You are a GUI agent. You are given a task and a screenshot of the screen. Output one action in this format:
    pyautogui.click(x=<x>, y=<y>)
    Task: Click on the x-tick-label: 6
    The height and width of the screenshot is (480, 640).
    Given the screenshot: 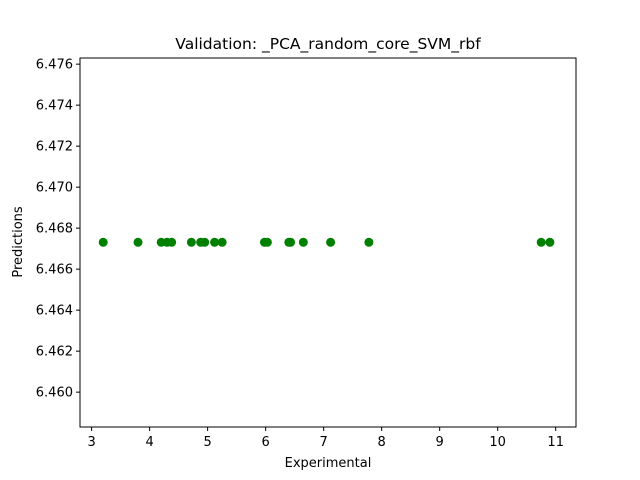 What is the action you would take?
    pyautogui.click(x=265, y=442)
    